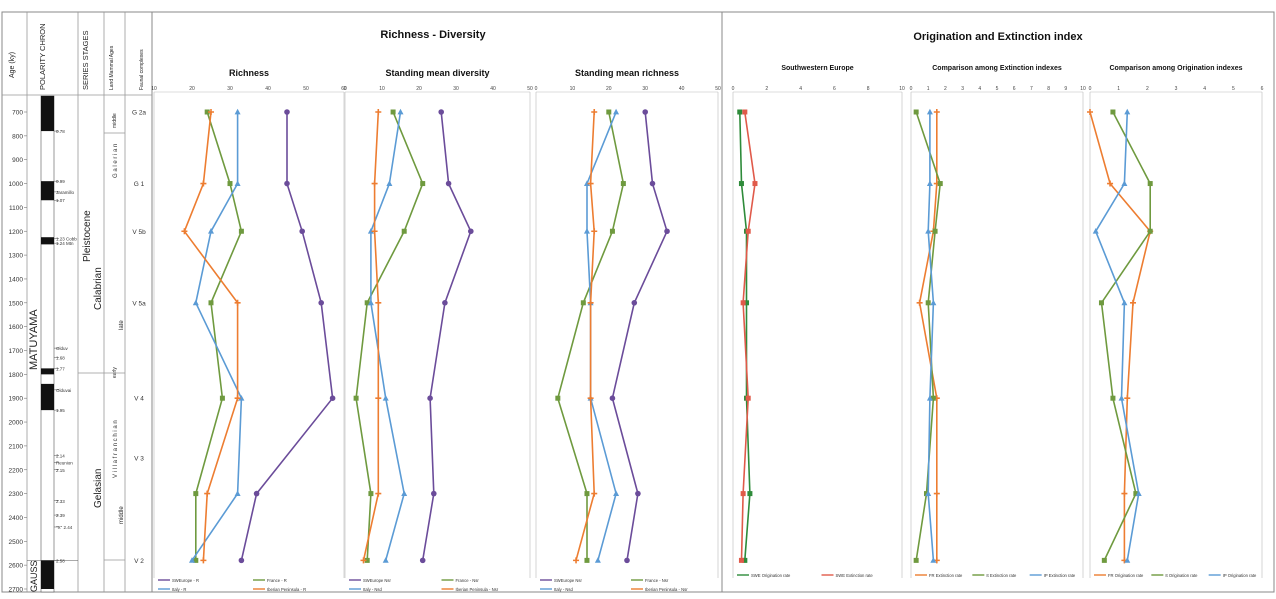  What do you see at coordinates (60, 515) in the screenshot?
I see `polarity-note-label: 2.39` at bounding box center [60, 515].